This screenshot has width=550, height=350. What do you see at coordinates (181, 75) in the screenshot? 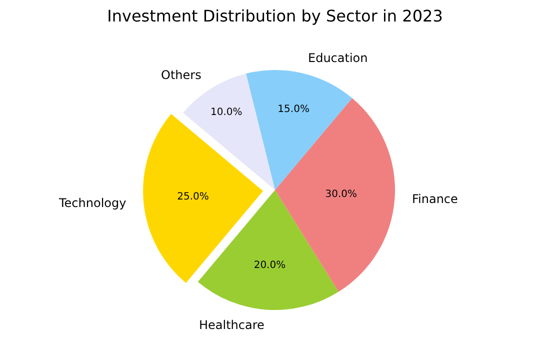
I see `slice-label: Others` at bounding box center [181, 75].